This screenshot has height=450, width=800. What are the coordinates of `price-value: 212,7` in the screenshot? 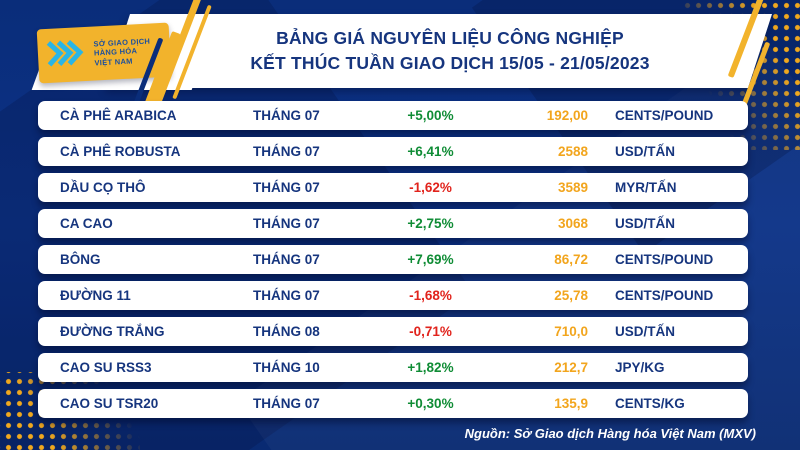 It's located at (571, 367).